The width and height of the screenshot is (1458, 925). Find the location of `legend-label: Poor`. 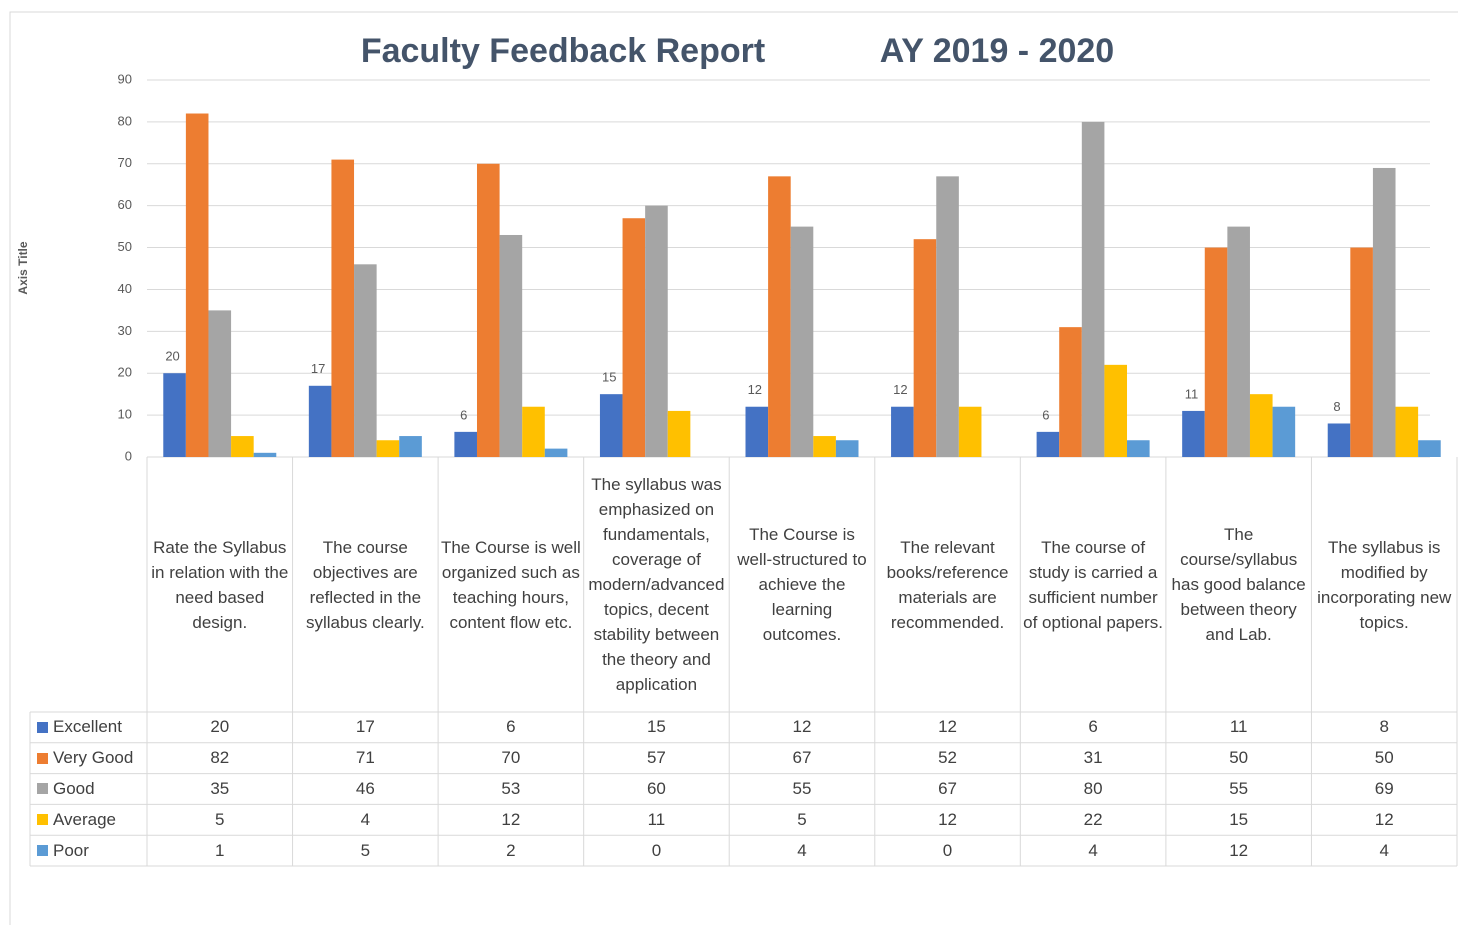

legend-label: Poor is located at coordinates (71, 850).